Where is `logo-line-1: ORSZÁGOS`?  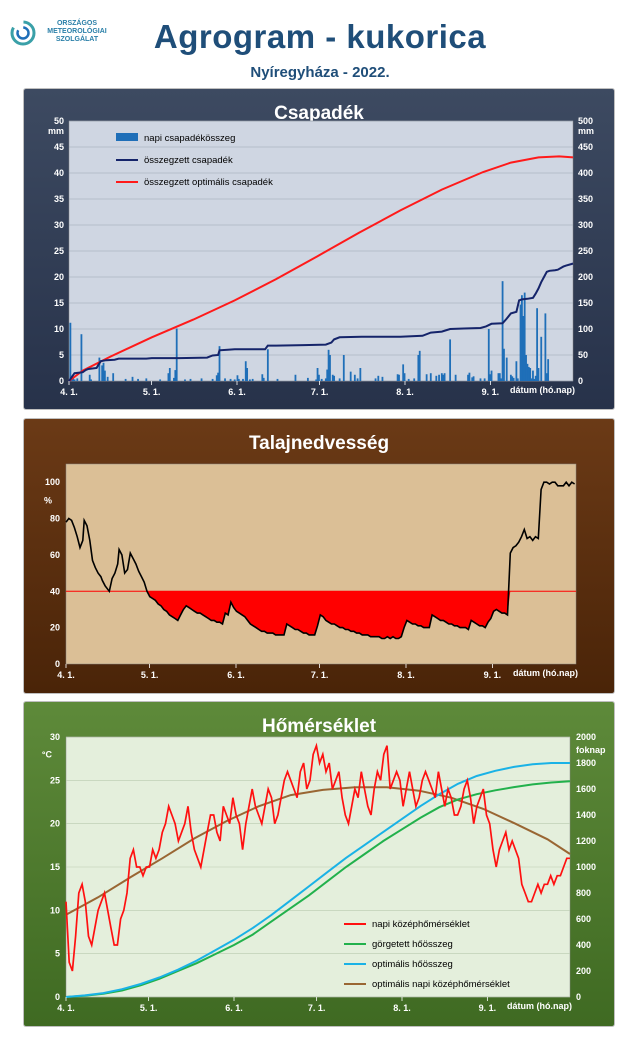 logo-line-1: ORSZÁGOS is located at coordinates (77, 23).